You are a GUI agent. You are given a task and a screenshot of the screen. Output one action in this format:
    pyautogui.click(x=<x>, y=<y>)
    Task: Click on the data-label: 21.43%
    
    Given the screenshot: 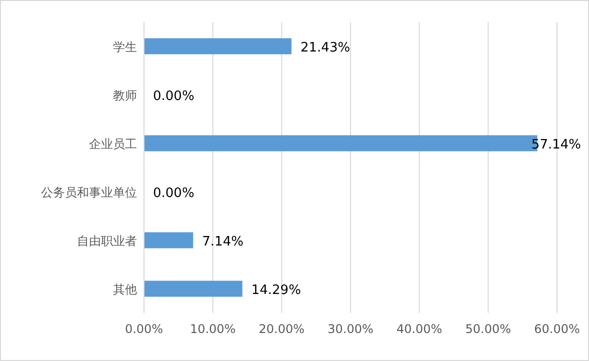 What is the action you would take?
    pyautogui.click(x=325, y=48)
    